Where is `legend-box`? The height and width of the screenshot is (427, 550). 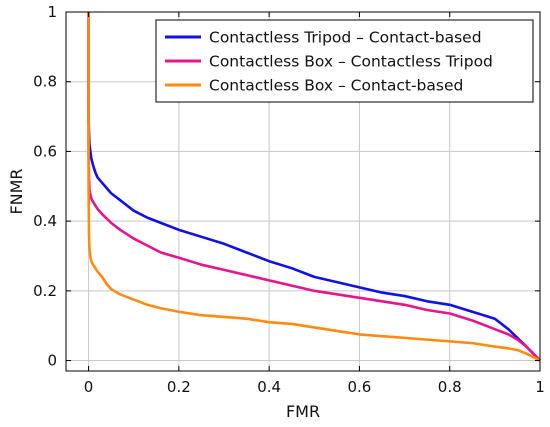
legend-box is located at coordinates (344, 61).